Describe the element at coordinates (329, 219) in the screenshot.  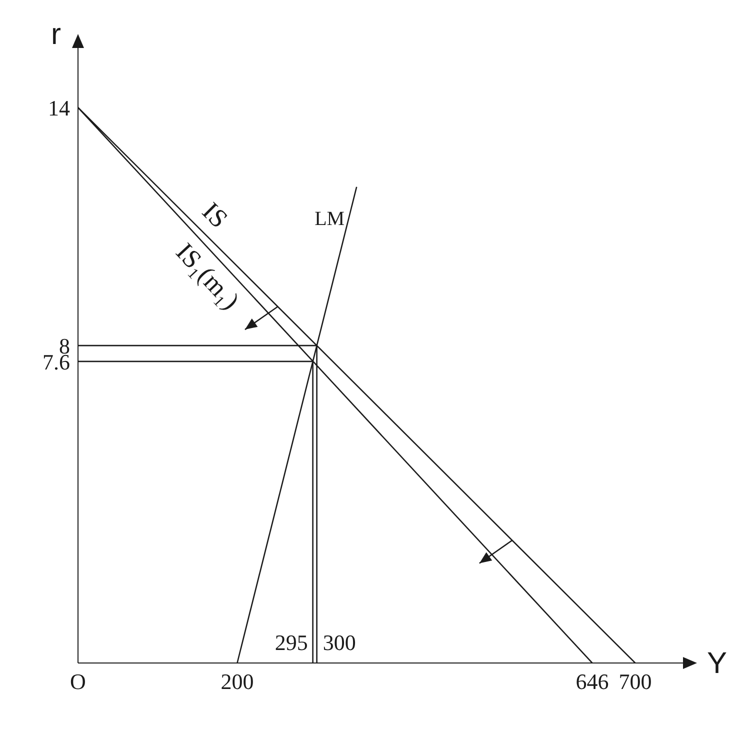
I see `series-label: LM` at that location.